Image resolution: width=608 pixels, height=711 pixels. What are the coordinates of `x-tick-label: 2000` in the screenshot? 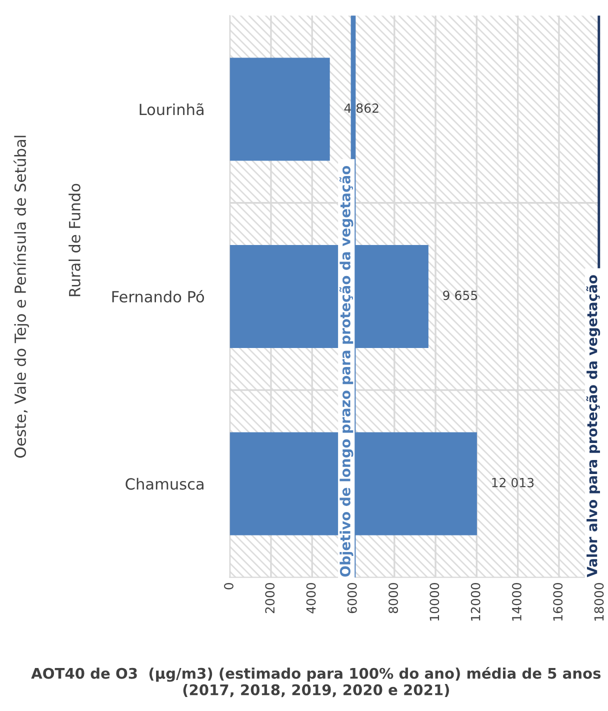 It's located at (270, 598).